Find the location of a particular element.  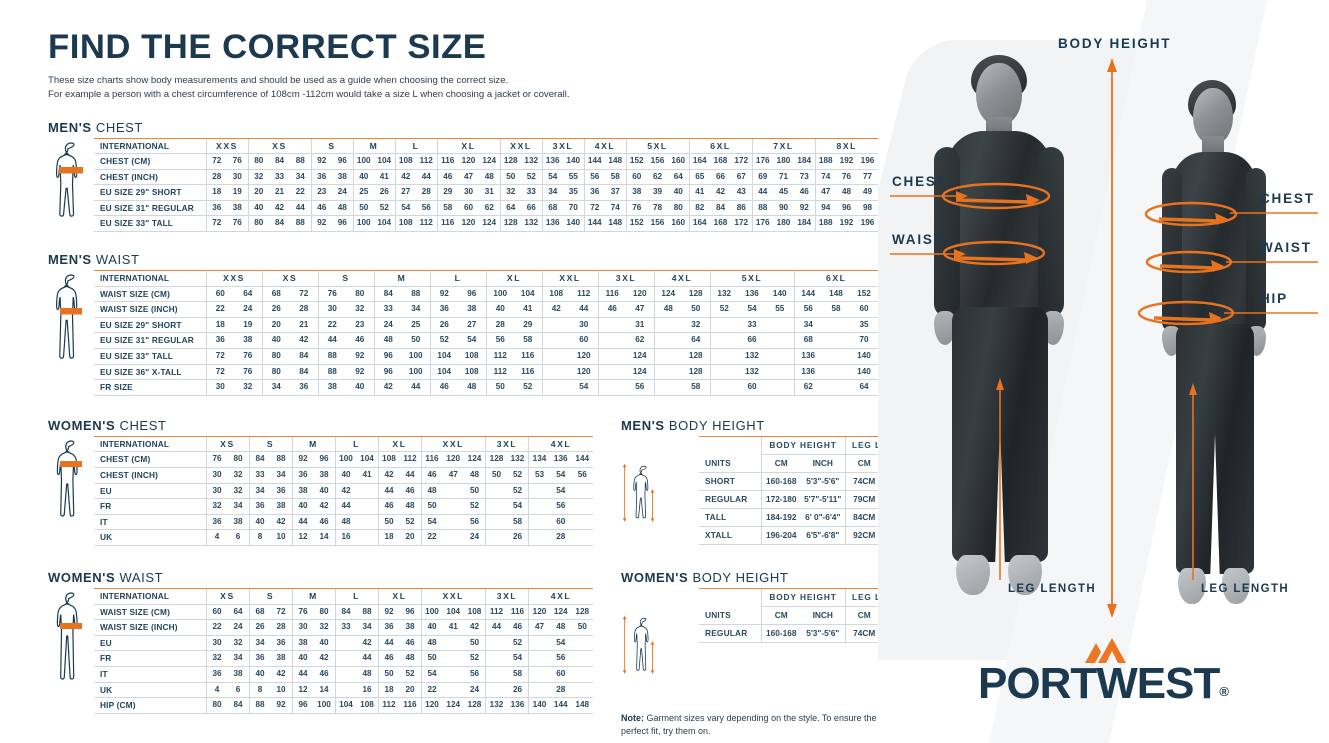

table-cell: 104 is located at coordinates (367, 459).